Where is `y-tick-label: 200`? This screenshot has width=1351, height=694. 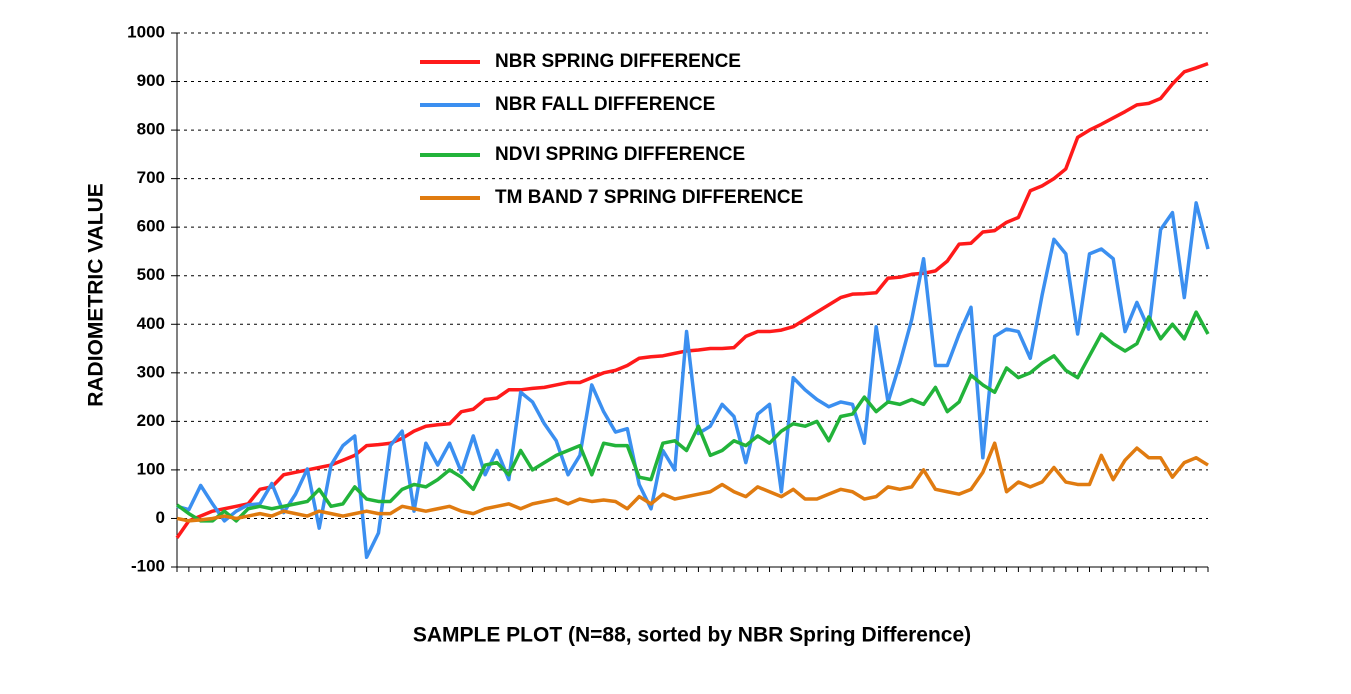
y-tick-label: 200 is located at coordinates (151, 420).